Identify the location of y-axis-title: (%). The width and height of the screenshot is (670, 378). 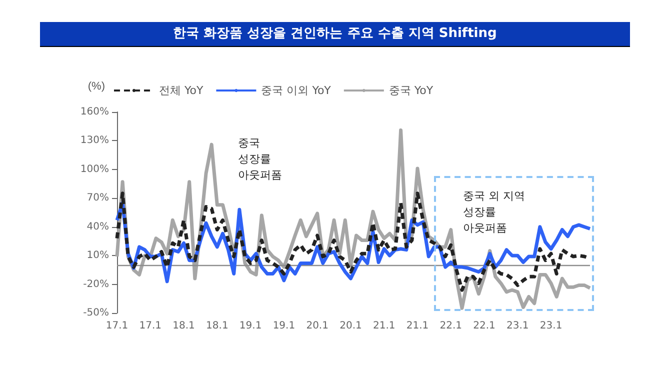
(96, 86).